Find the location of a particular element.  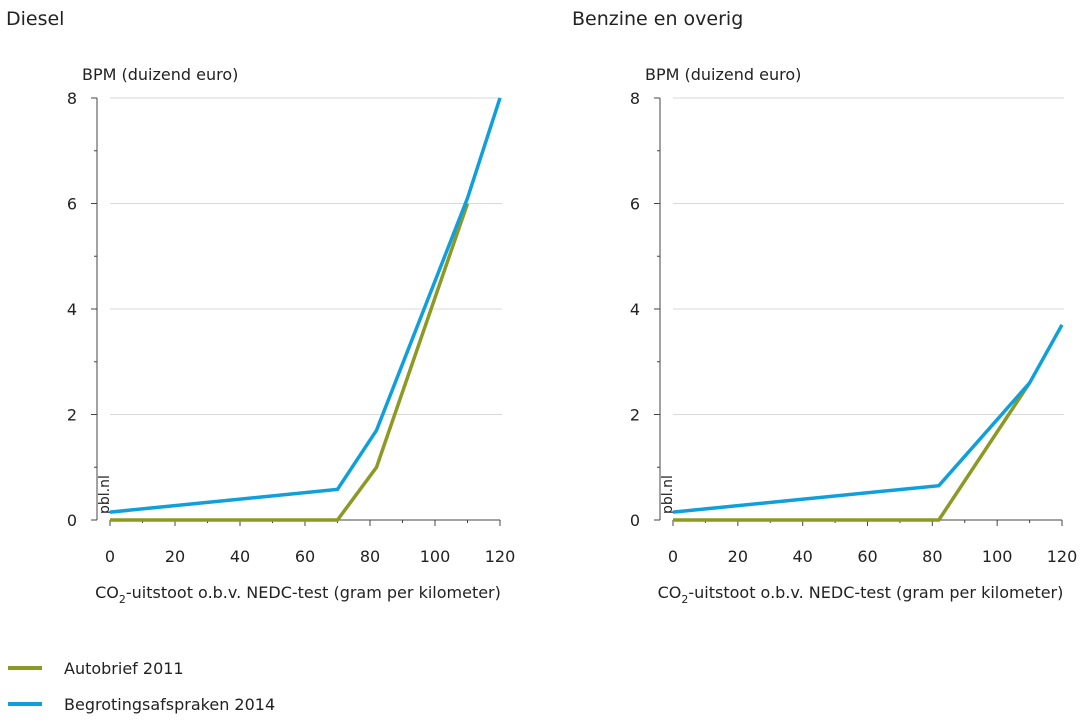

panel0-y-tick-label: 2 is located at coordinates (72, 415).